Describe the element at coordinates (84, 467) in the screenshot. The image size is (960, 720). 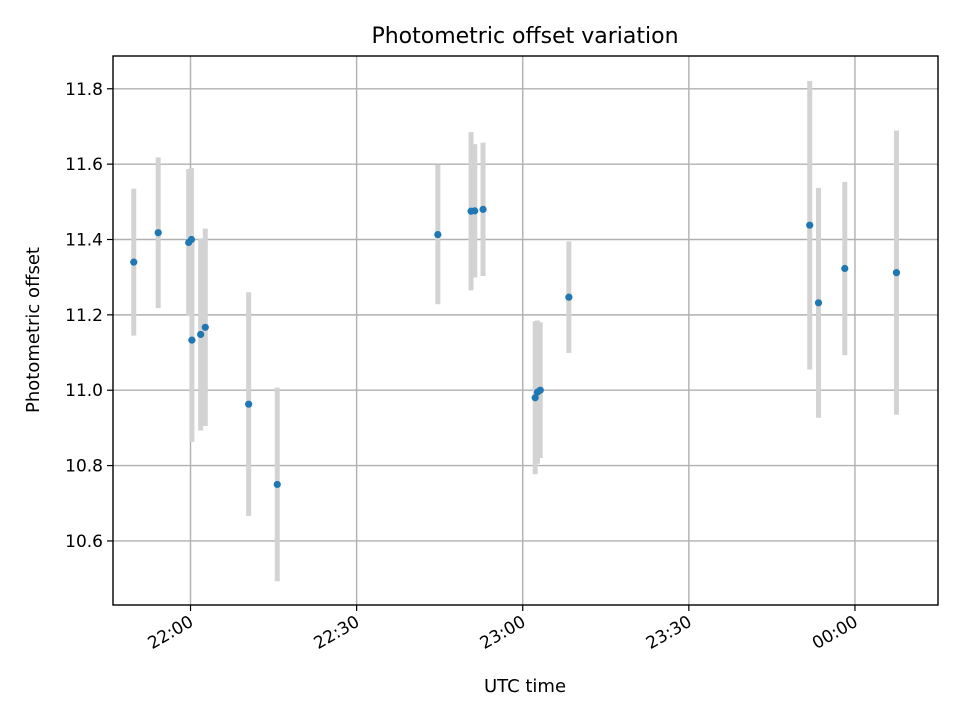
I see `y-tick-label: 10.8` at that location.